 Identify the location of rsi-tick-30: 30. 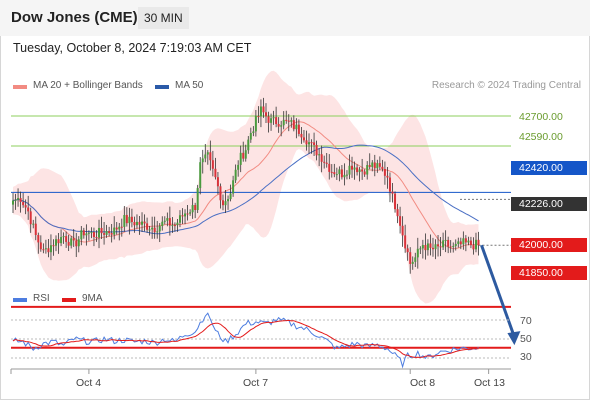
(526, 357).